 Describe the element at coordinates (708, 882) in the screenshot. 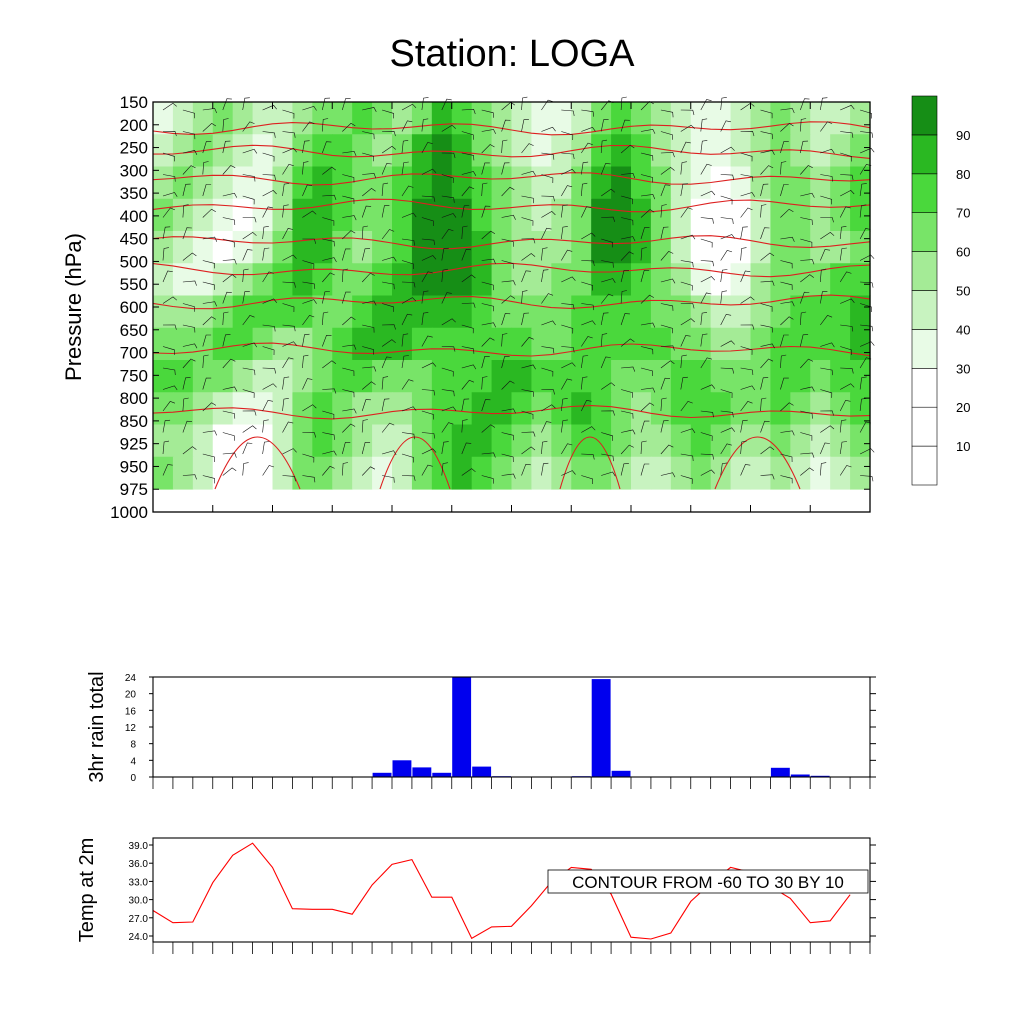

I see `contour-info-label: CONTOUR FROM -60 TO 30 BY 10` at that location.